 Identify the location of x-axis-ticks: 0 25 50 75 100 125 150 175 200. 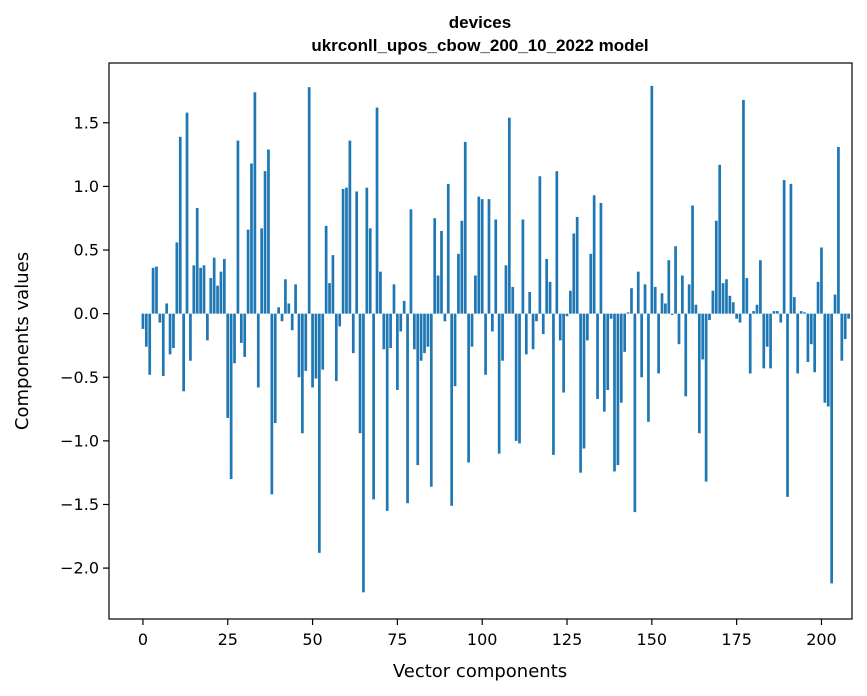
(487, 634).